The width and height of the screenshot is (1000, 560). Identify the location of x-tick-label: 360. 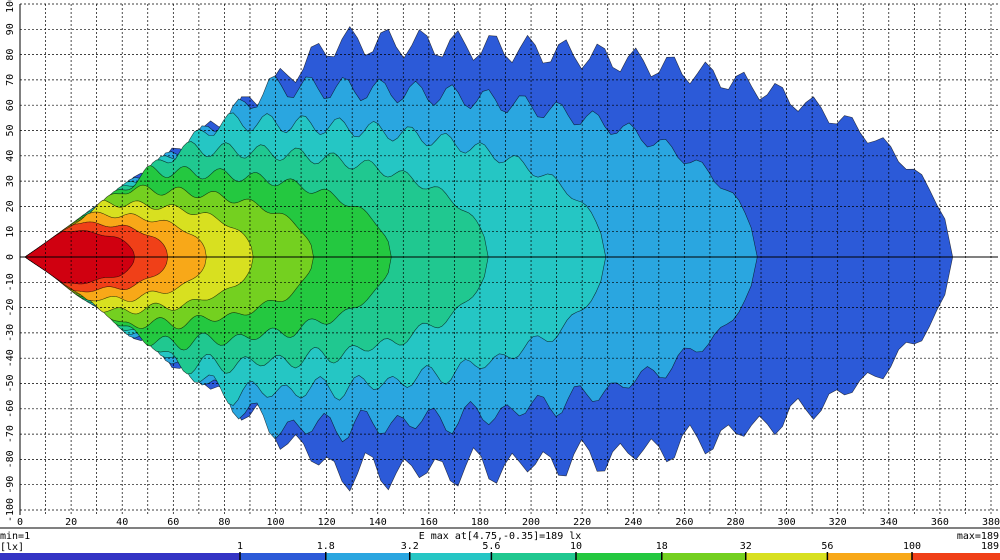
(940, 522).